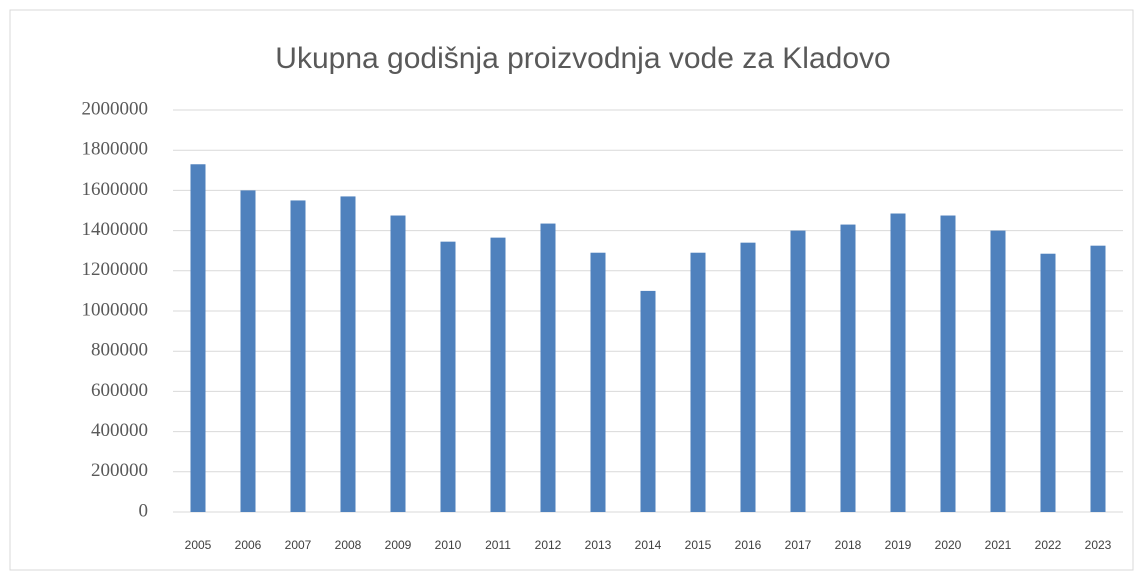 Image resolution: width=1143 pixels, height=573 pixels. I want to click on x-tick-label: 2009, so click(398, 545).